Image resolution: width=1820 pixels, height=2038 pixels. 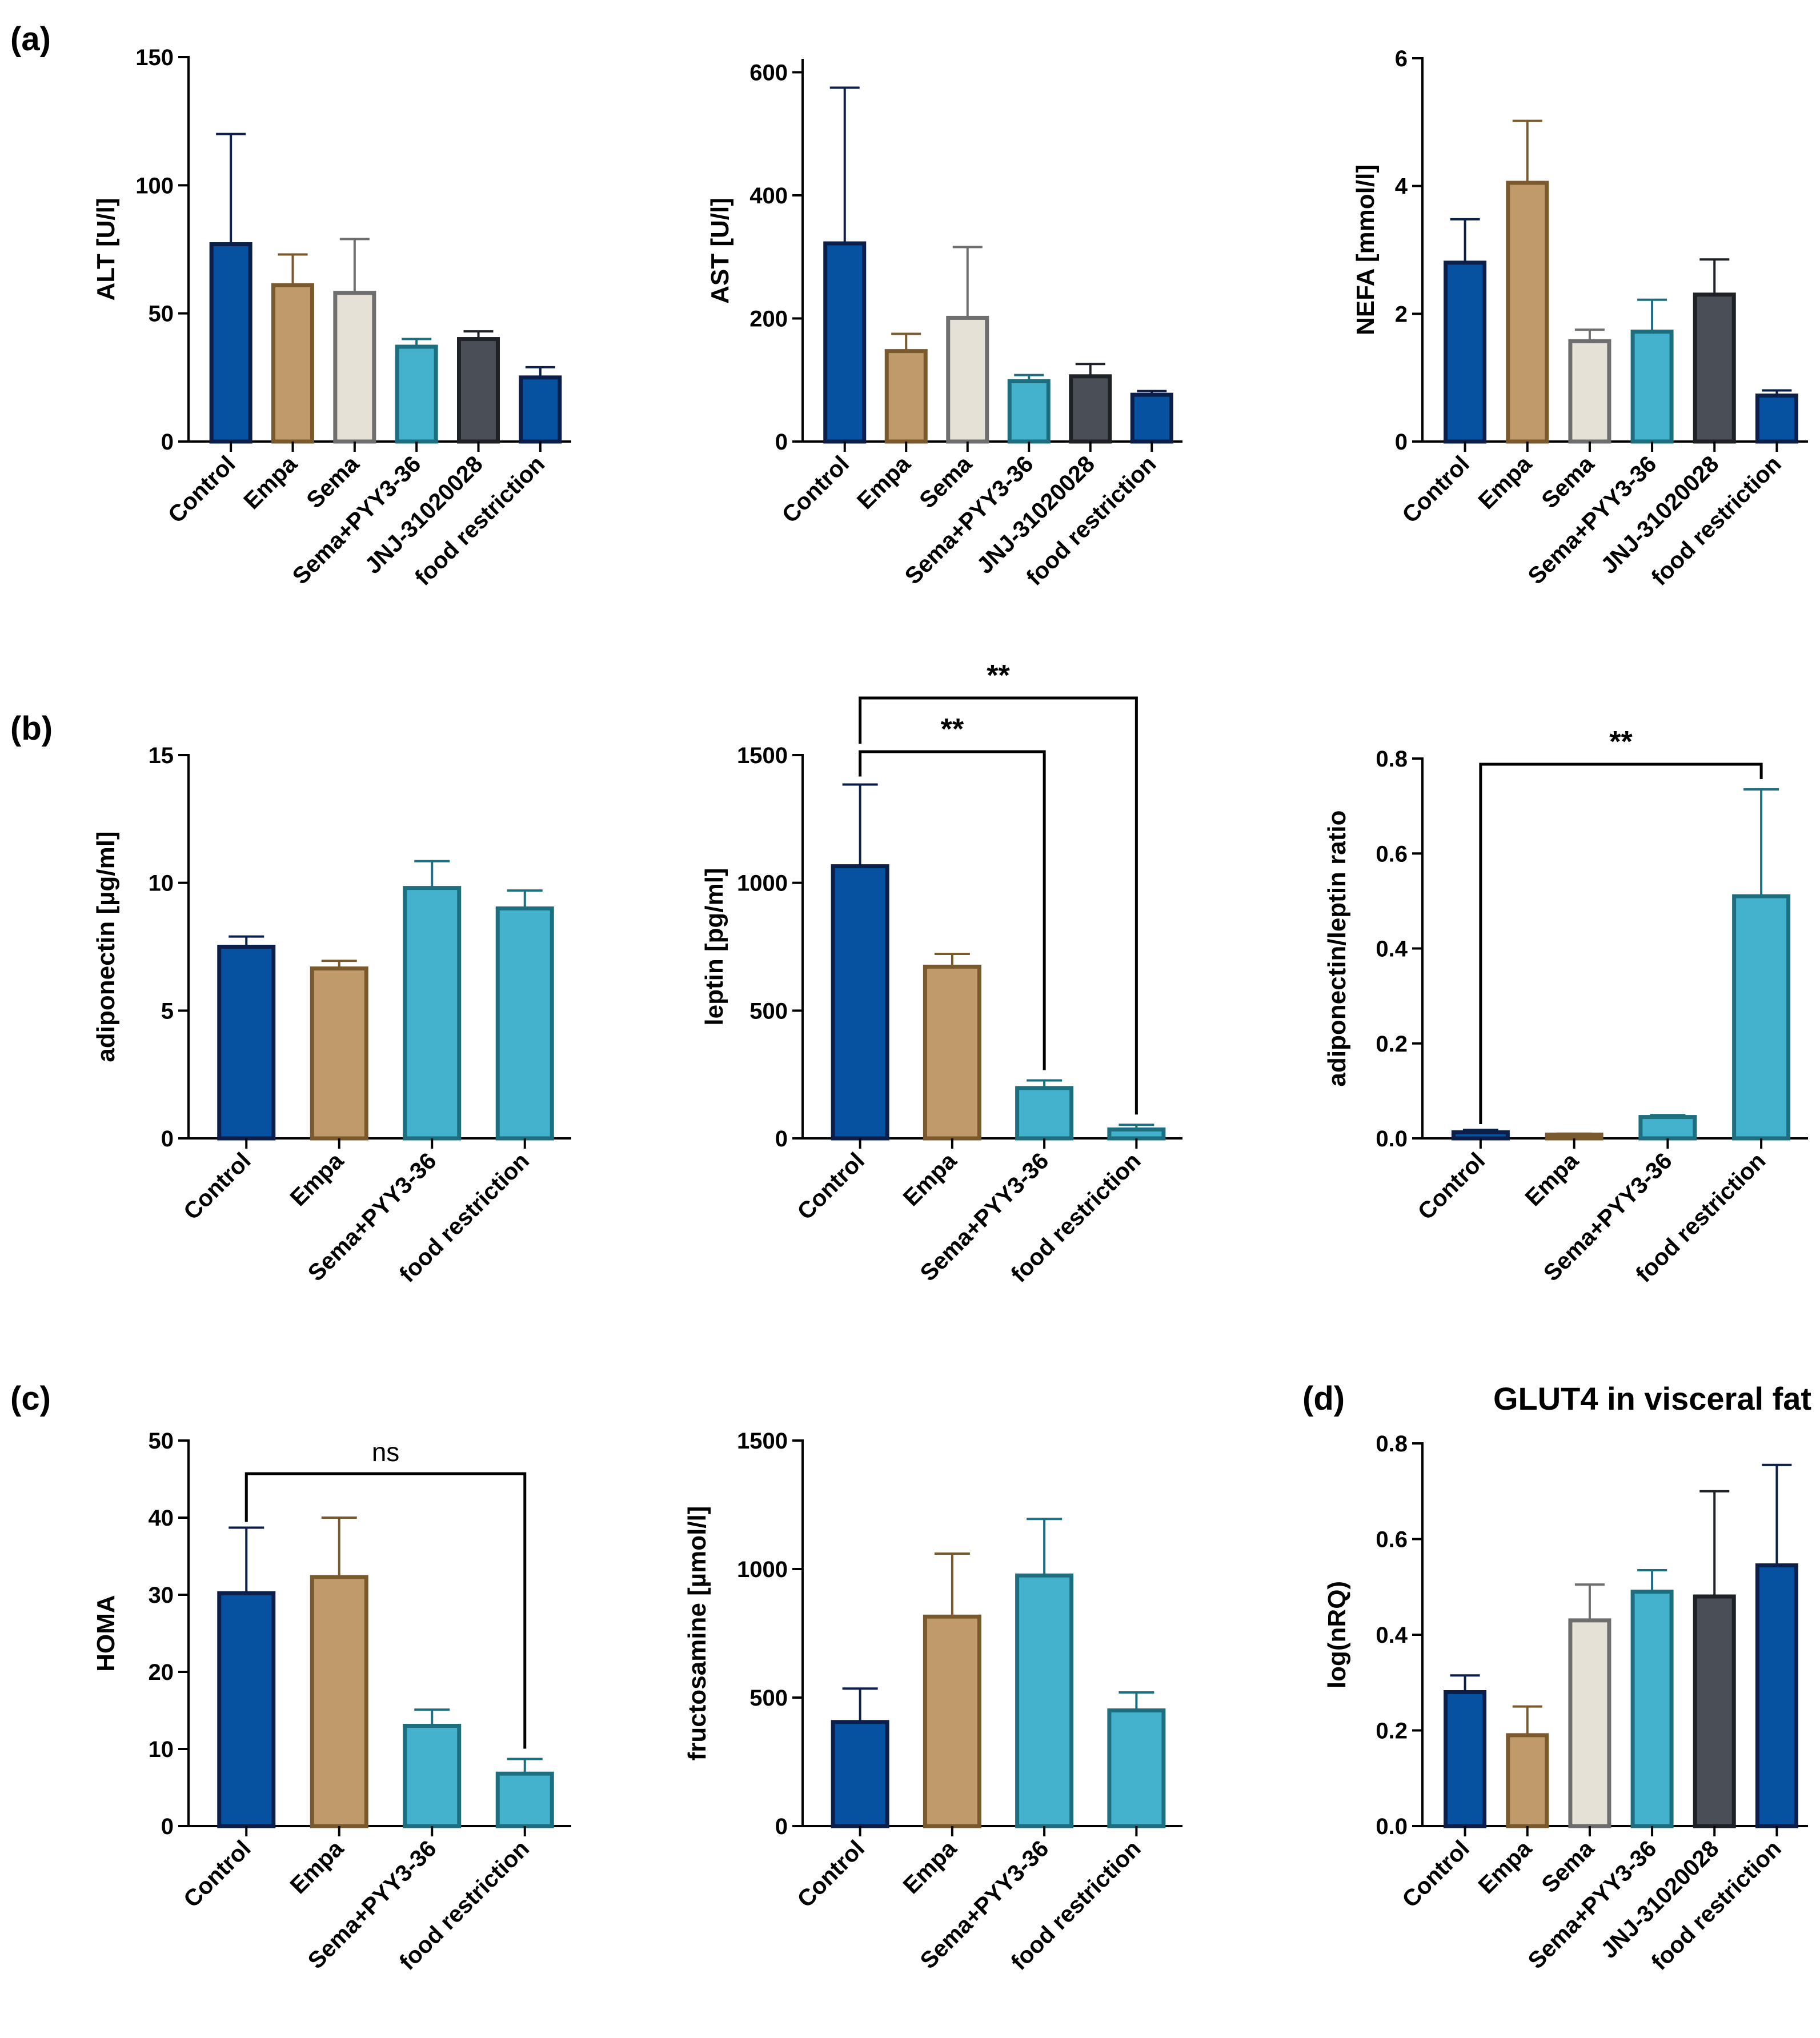 What do you see at coordinates (768, 319) in the screenshot?
I see `y-tick-label: 200` at bounding box center [768, 319].